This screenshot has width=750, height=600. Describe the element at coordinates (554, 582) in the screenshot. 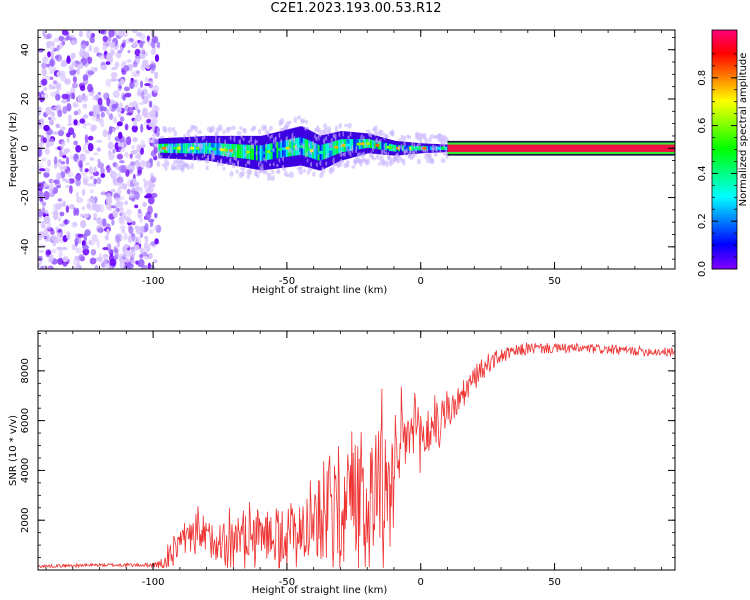

I see `snr-x-tick-label: 50` at that location.